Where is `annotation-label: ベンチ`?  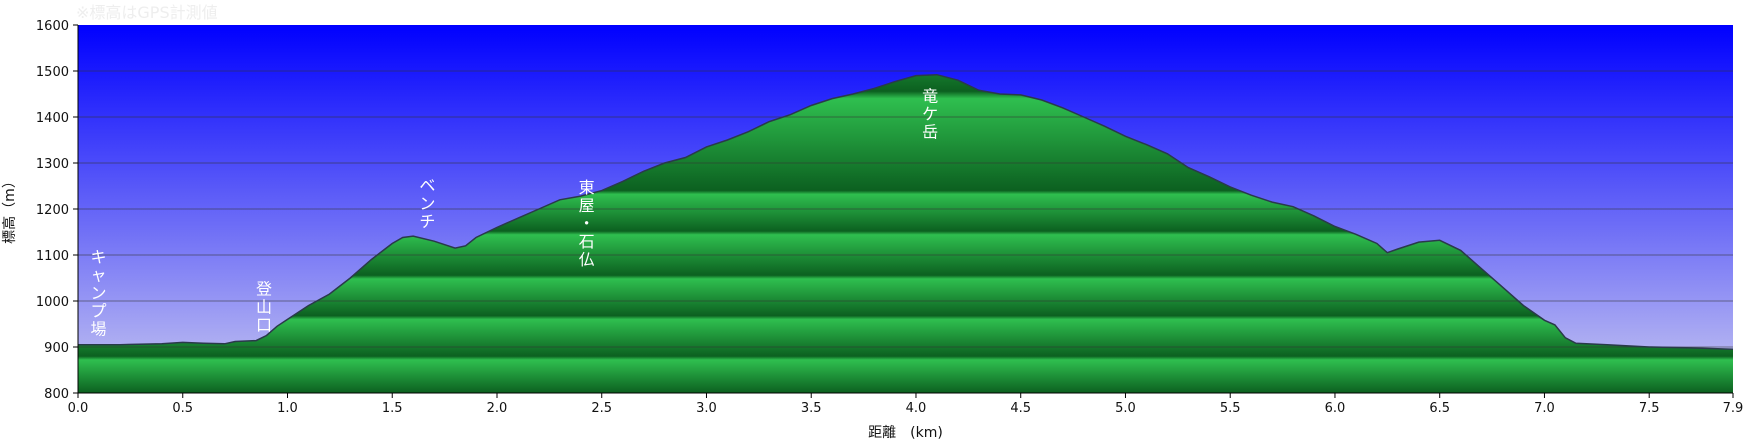
annotation-label: ベンチ is located at coordinates (427, 203).